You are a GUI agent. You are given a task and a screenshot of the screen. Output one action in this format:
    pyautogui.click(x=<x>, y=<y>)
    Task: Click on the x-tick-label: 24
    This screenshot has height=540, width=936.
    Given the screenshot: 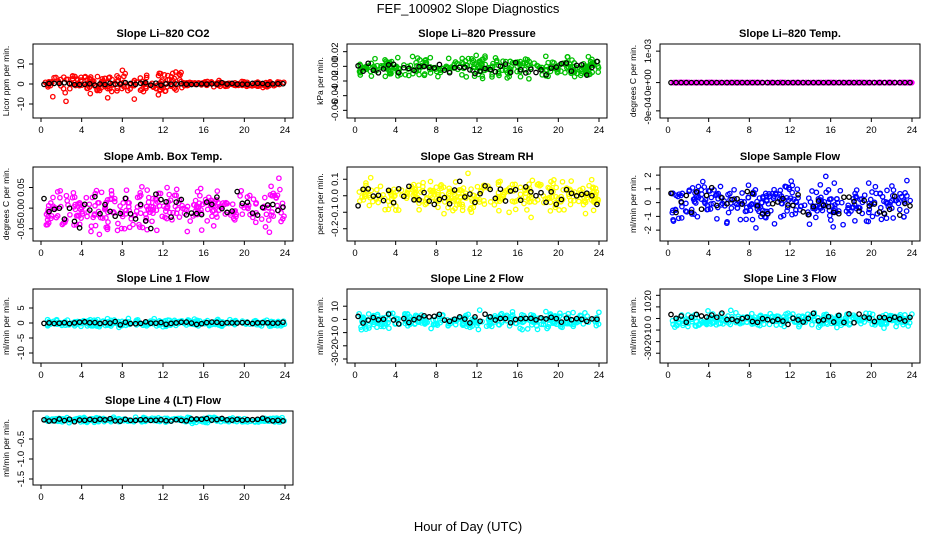 What is the action you would take?
    pyautogui.click(x=912, y=130)
    